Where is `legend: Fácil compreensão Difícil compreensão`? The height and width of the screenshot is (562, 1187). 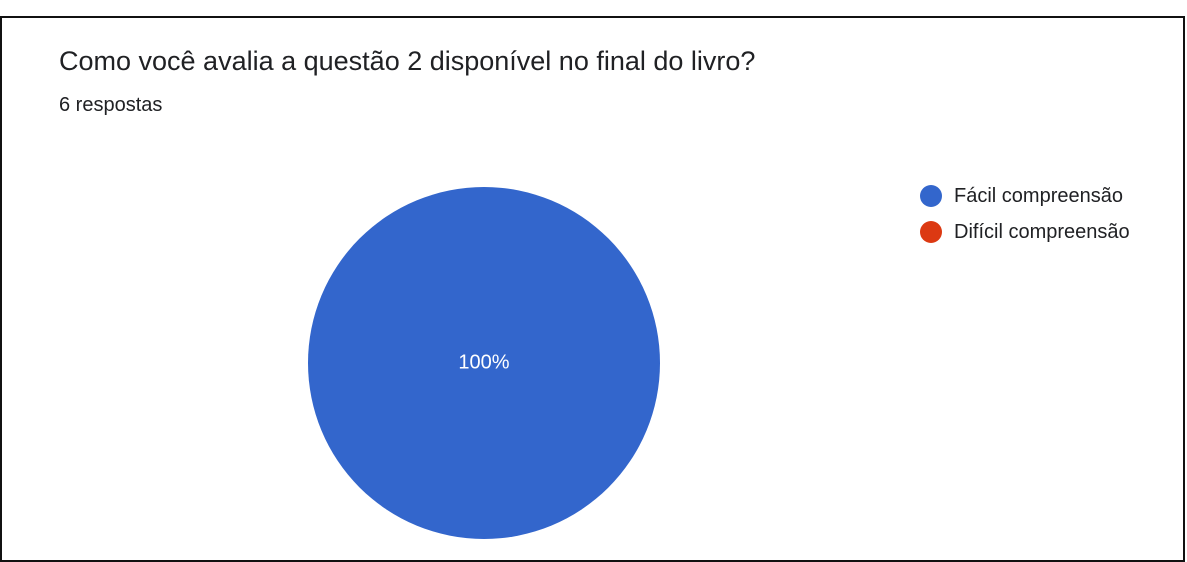 legend: Fácil compreensão Difícil compreensão is located at coordinates (1025, 214).